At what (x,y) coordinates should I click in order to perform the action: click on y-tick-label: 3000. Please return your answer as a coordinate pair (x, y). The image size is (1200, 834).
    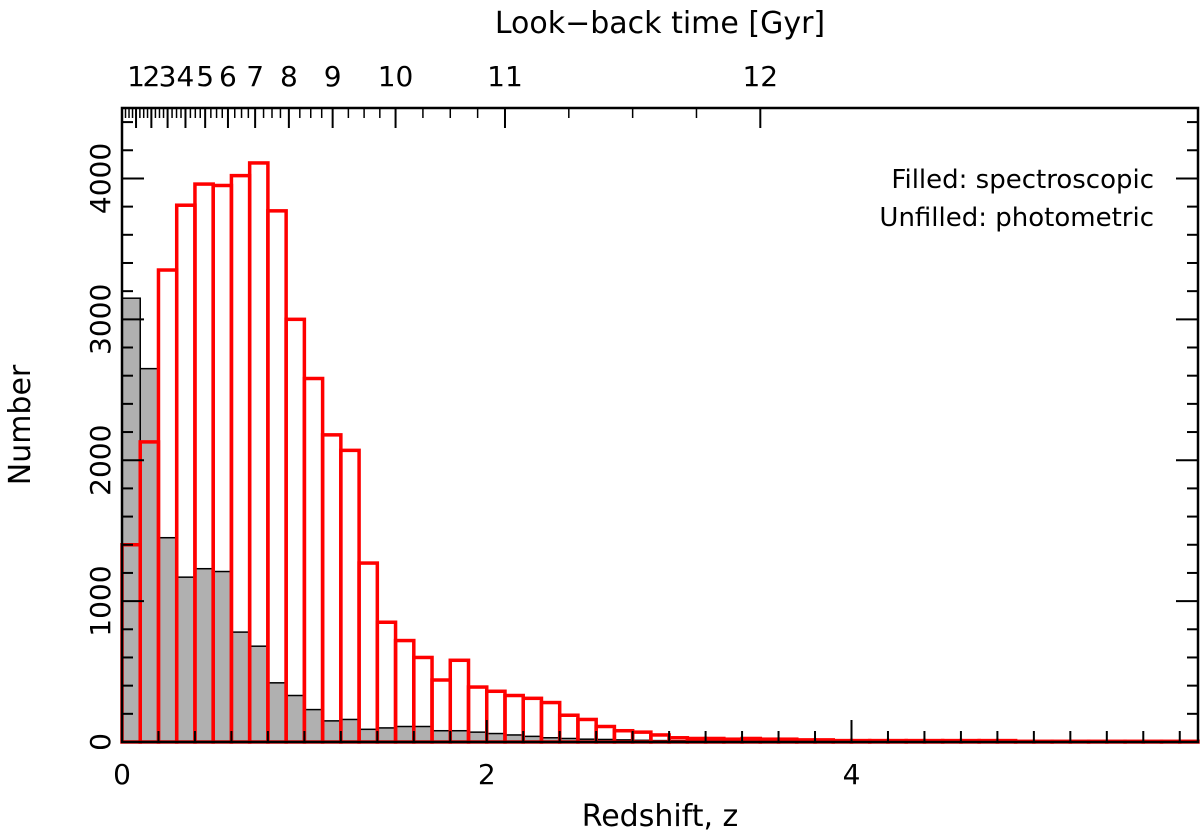
    Looking at the image, I should click on (100, 319).